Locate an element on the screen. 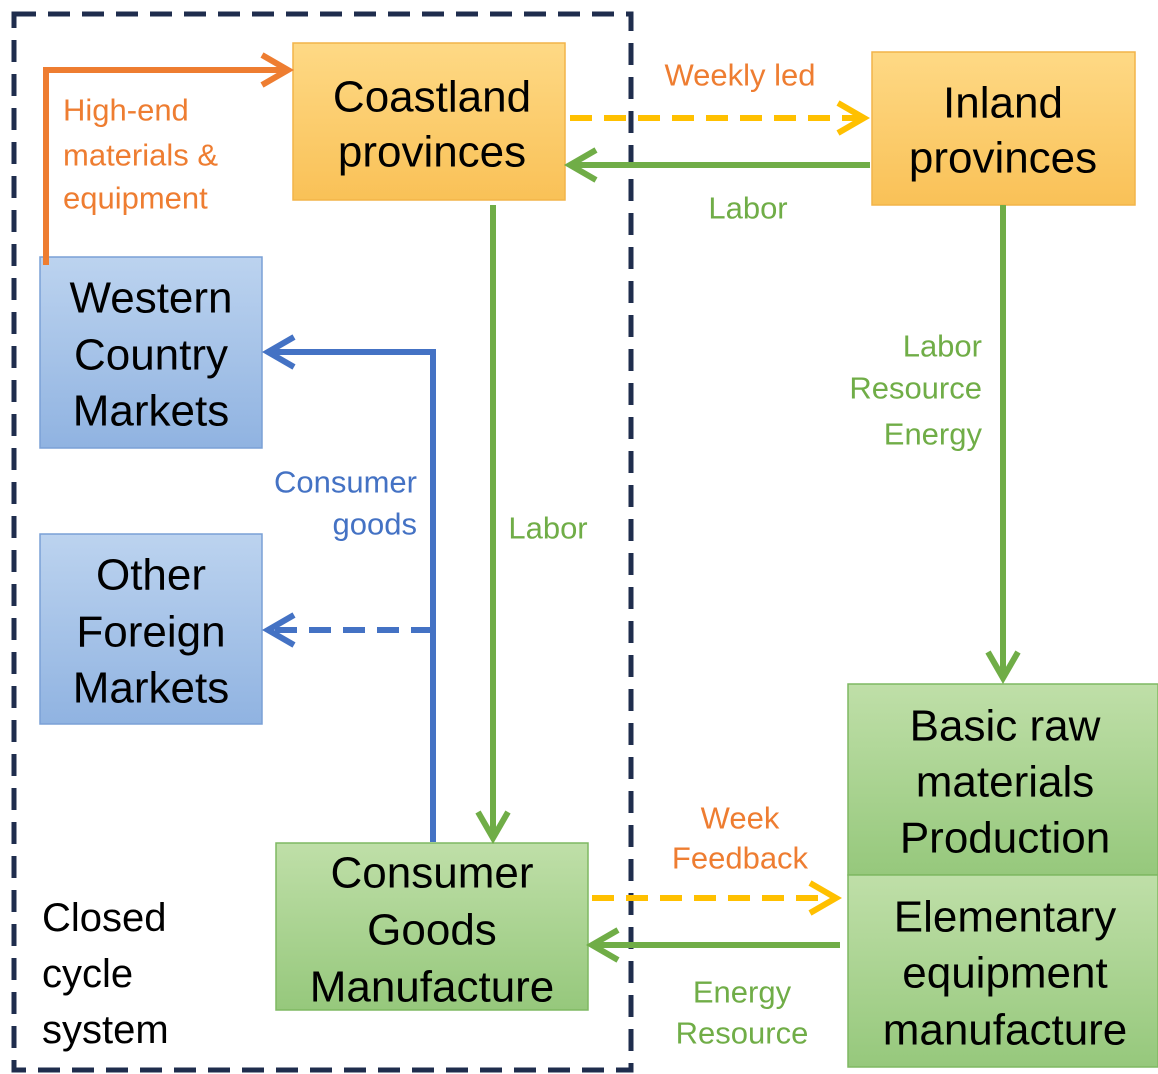  edge-label: High-end is located at coordinates (126, 110).